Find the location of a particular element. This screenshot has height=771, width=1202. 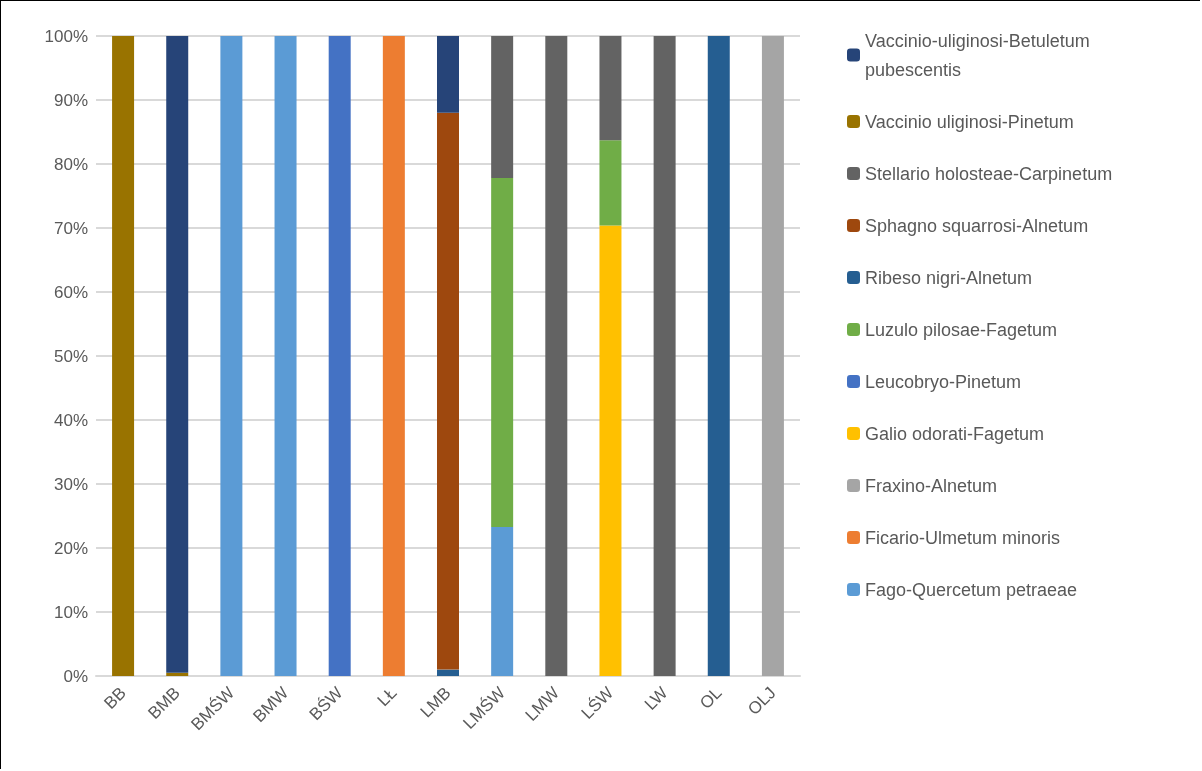

y-tick-label: 10% is located at coordinates (70, 612).